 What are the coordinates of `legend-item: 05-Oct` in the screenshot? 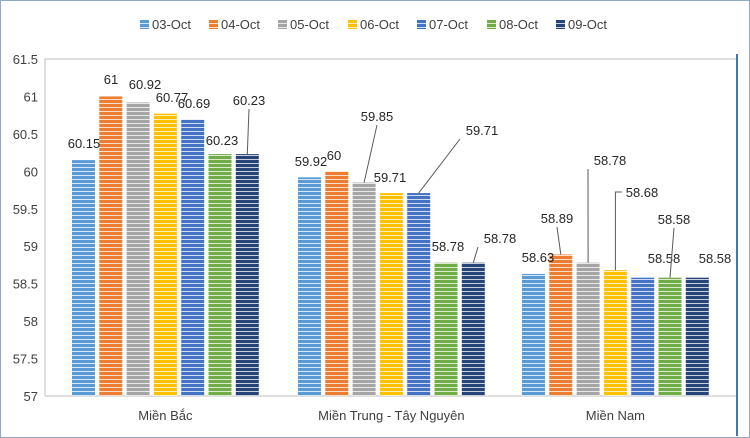 It's located at (303, 24).